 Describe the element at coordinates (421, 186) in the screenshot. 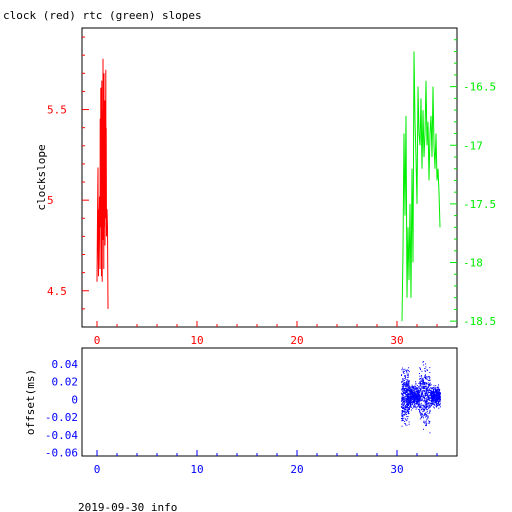

I see `rtc-slope-line` at that location.